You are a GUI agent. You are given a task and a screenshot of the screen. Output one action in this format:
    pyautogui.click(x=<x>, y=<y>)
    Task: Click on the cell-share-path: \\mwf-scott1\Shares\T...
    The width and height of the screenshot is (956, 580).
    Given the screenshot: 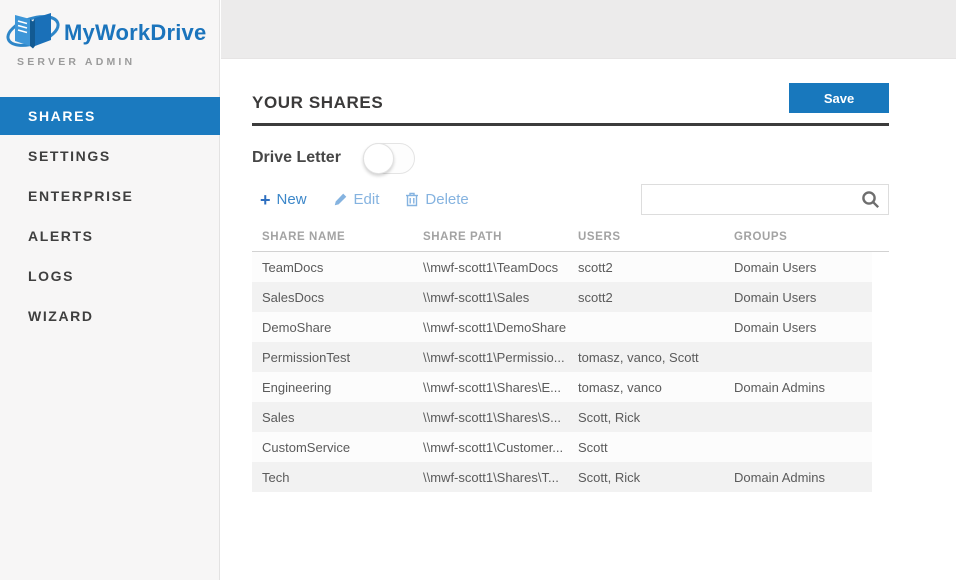 What is the action you would take?
    pyautogui.click(x=491, y=477)
    